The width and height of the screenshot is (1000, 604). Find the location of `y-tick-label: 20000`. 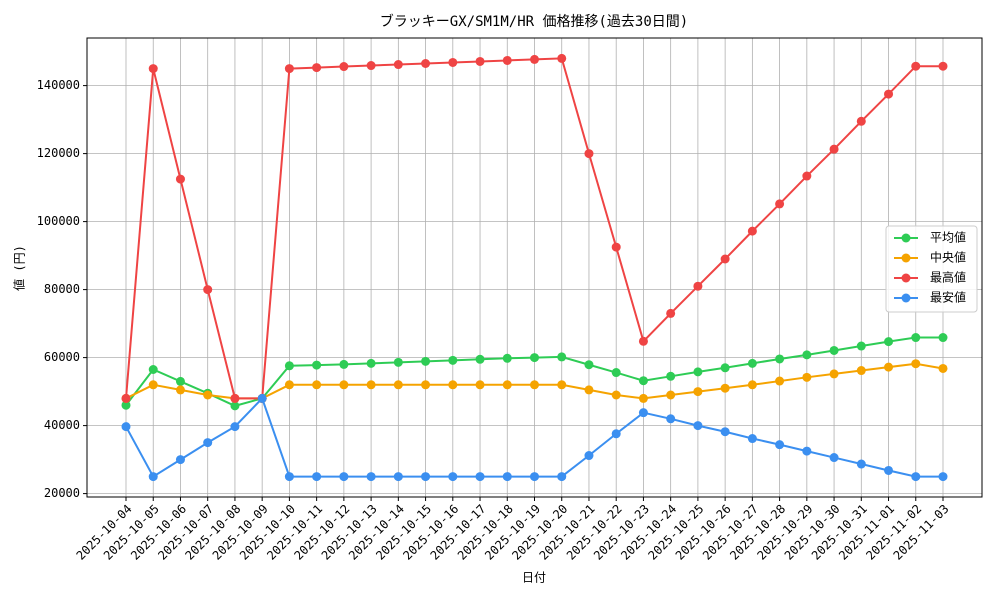

y-tick-label: 20000 is located at coordinates (62, 493).